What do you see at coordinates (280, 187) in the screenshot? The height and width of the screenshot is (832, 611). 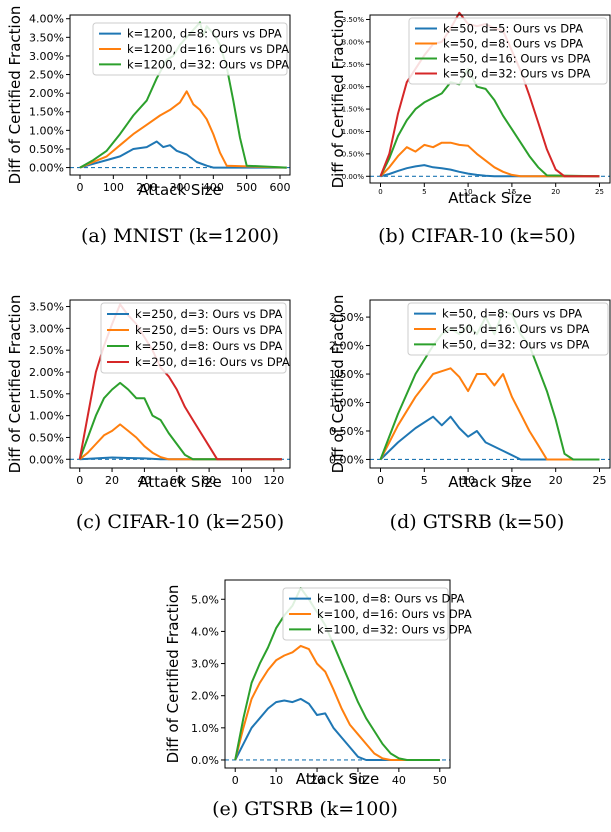 I see `x-tick-label: 600` at bounding box center [280, 187].